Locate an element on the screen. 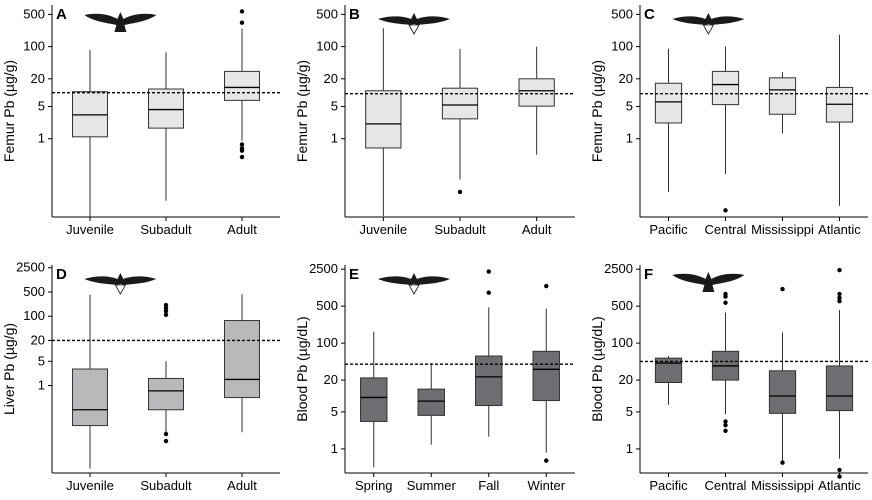 The width and height of the screenshot is (872, 500). panel-letter: D is located at coordinates (61, 274).